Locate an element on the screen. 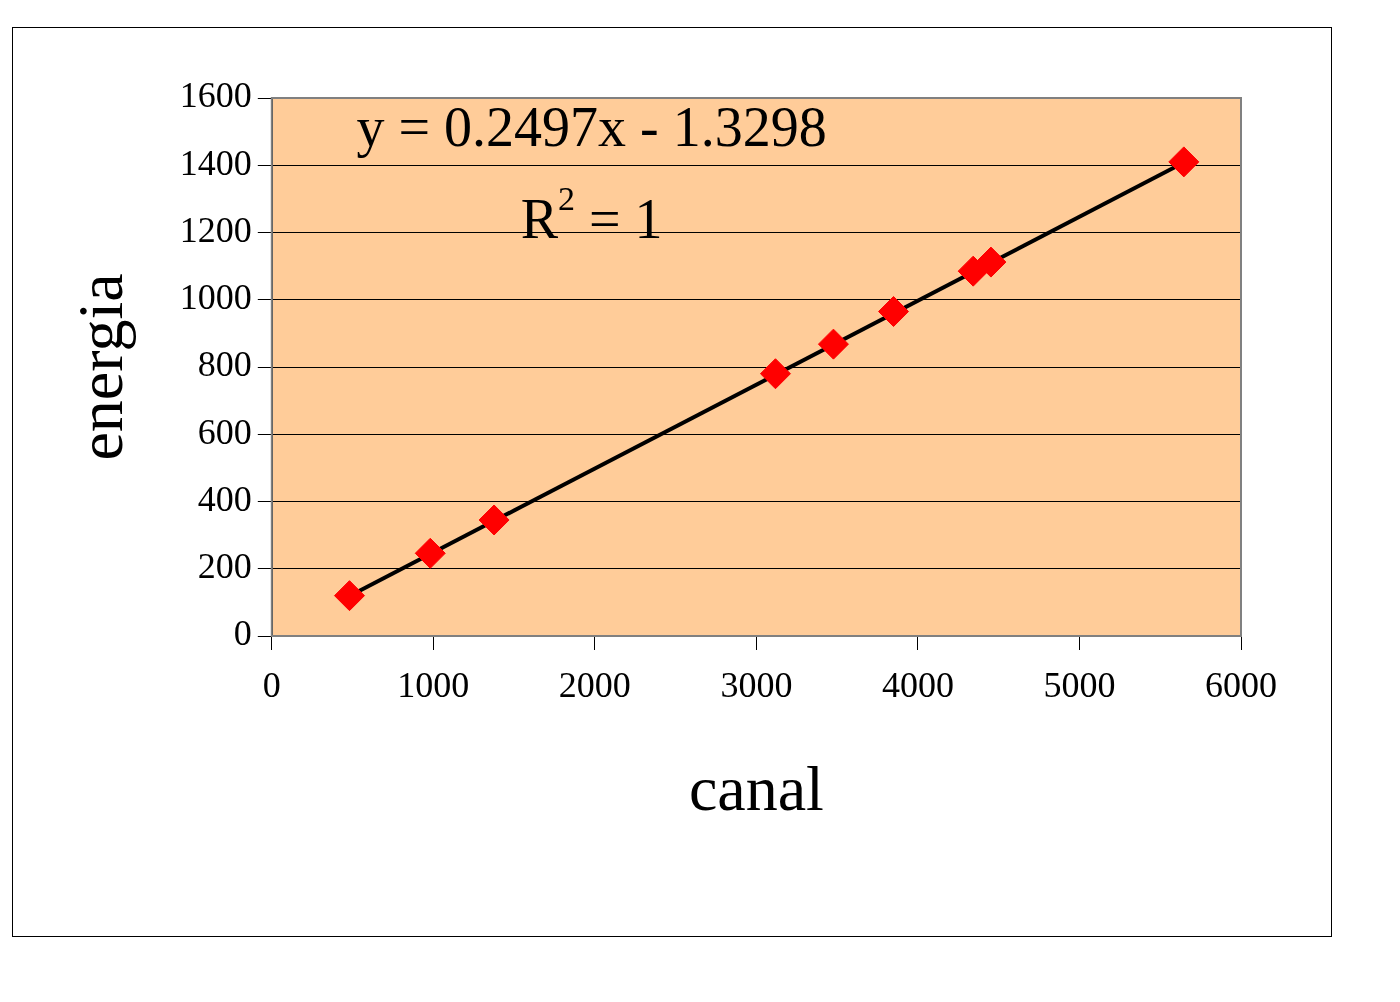 Image resolution: width=1400 pixels, height=1002 pixels. y-tick-label: 400 is located at coordinates (224, 498).